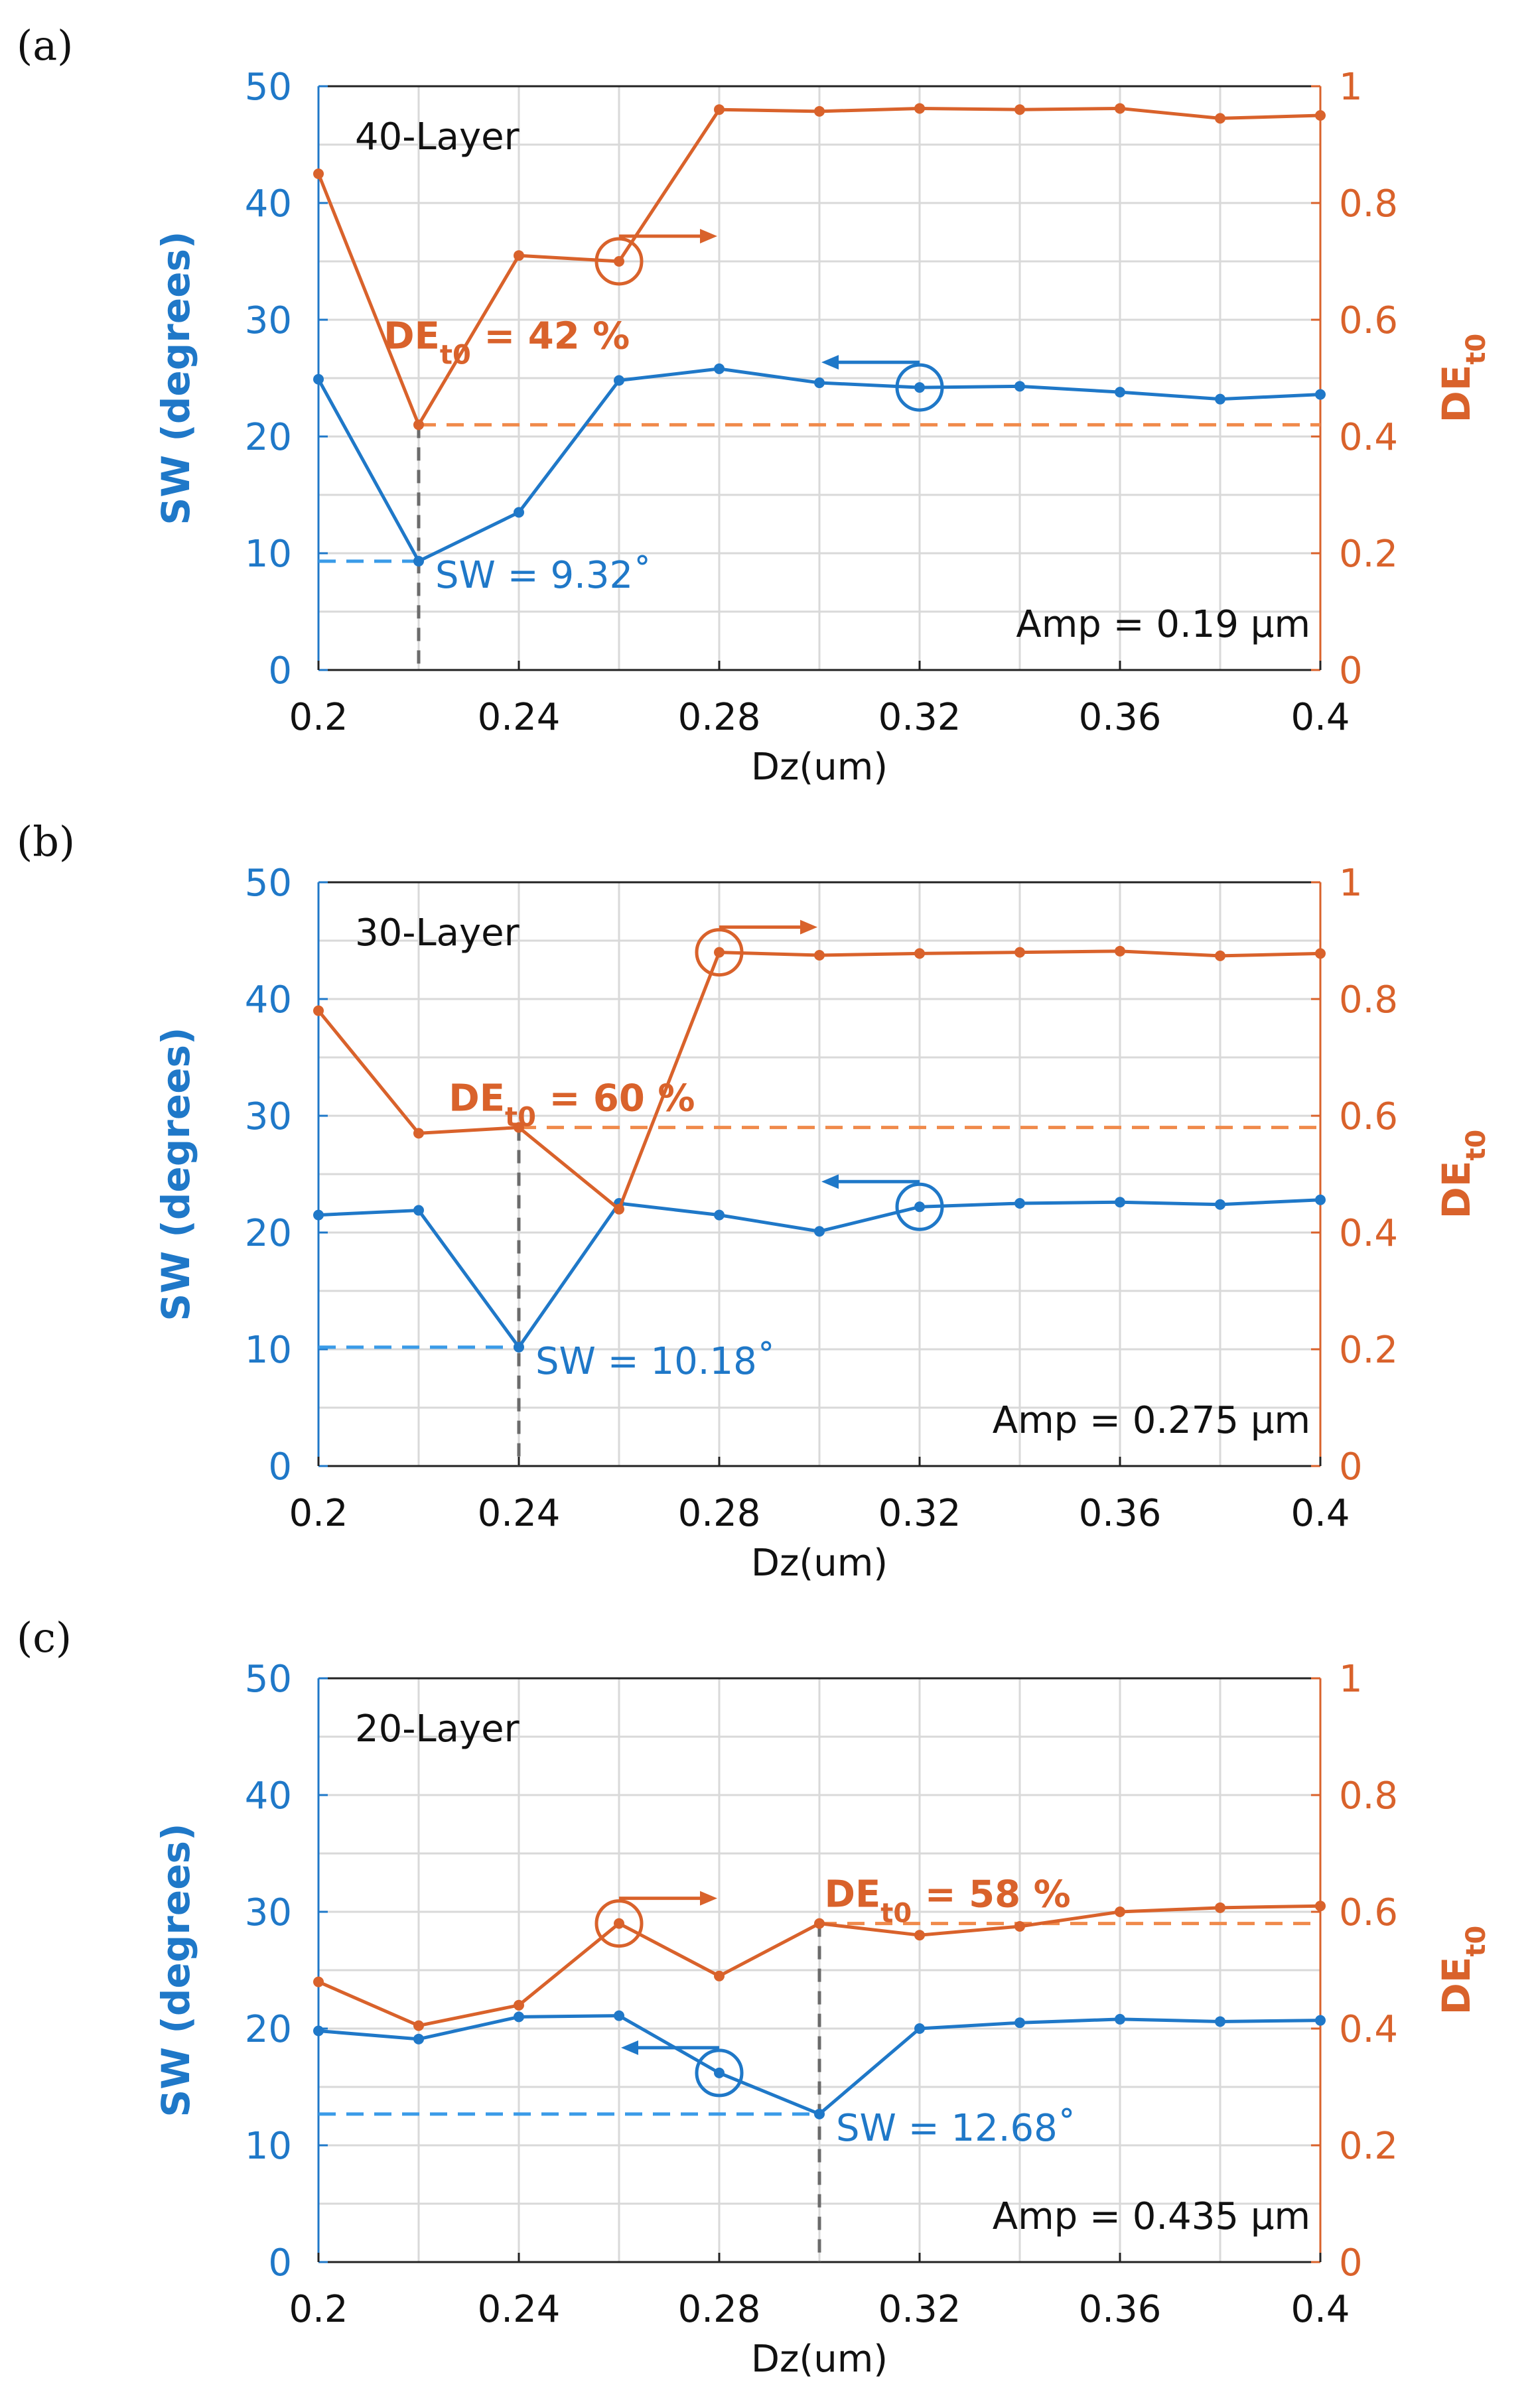 This screenshot has height=2408, width=1532. What do you see at coordinates (948, 1901) in the screenshot?
I see `de-annotation: DEt0 = 58 %` at bounding box center [948, 1901].